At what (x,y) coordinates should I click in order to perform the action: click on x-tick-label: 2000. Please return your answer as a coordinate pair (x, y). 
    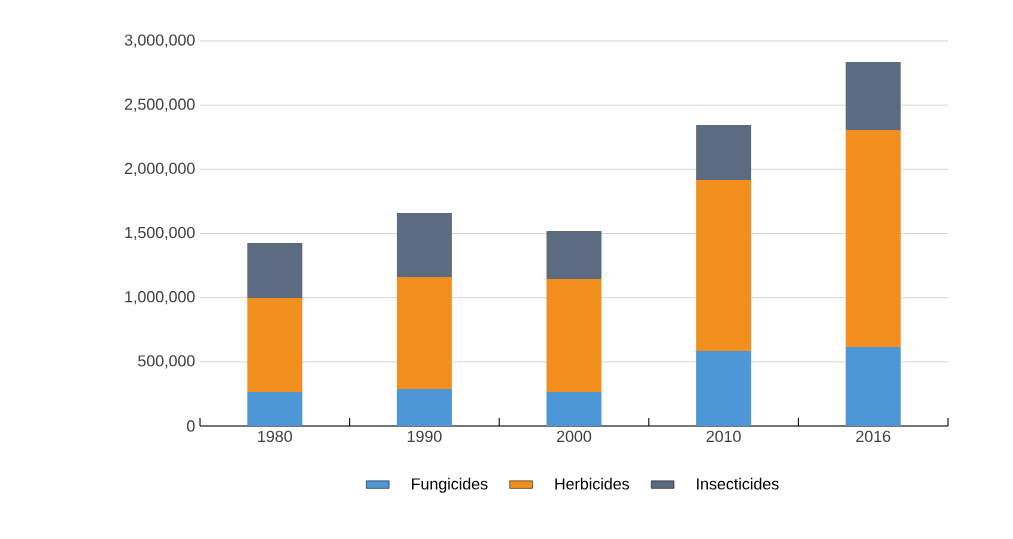
    Looking at the image, I should click on (574, 436).